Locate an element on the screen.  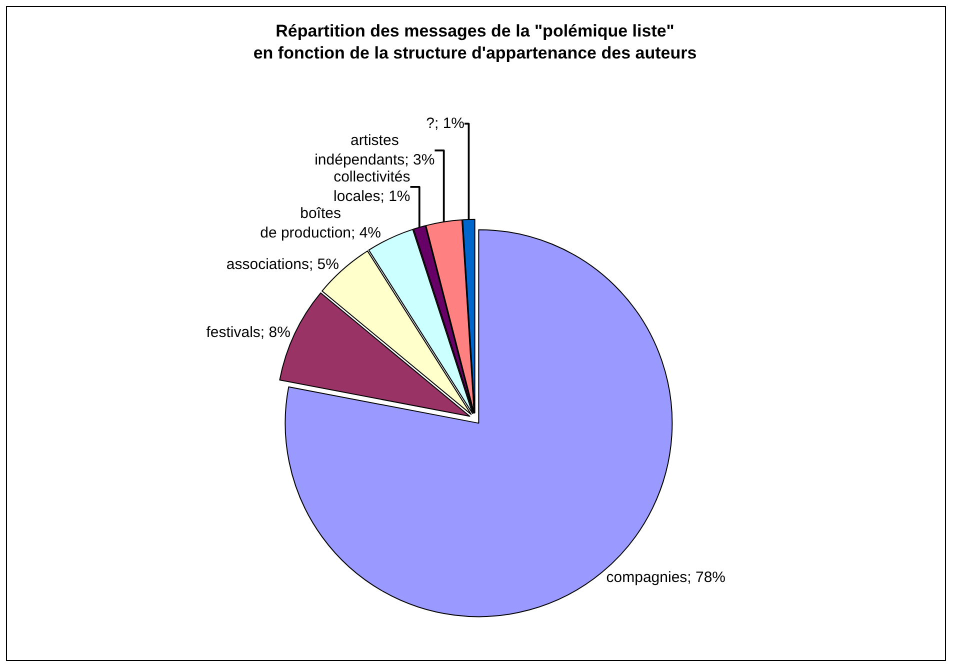
slice-label: boîtes de production; 4% is located at coordinates (321, 223).